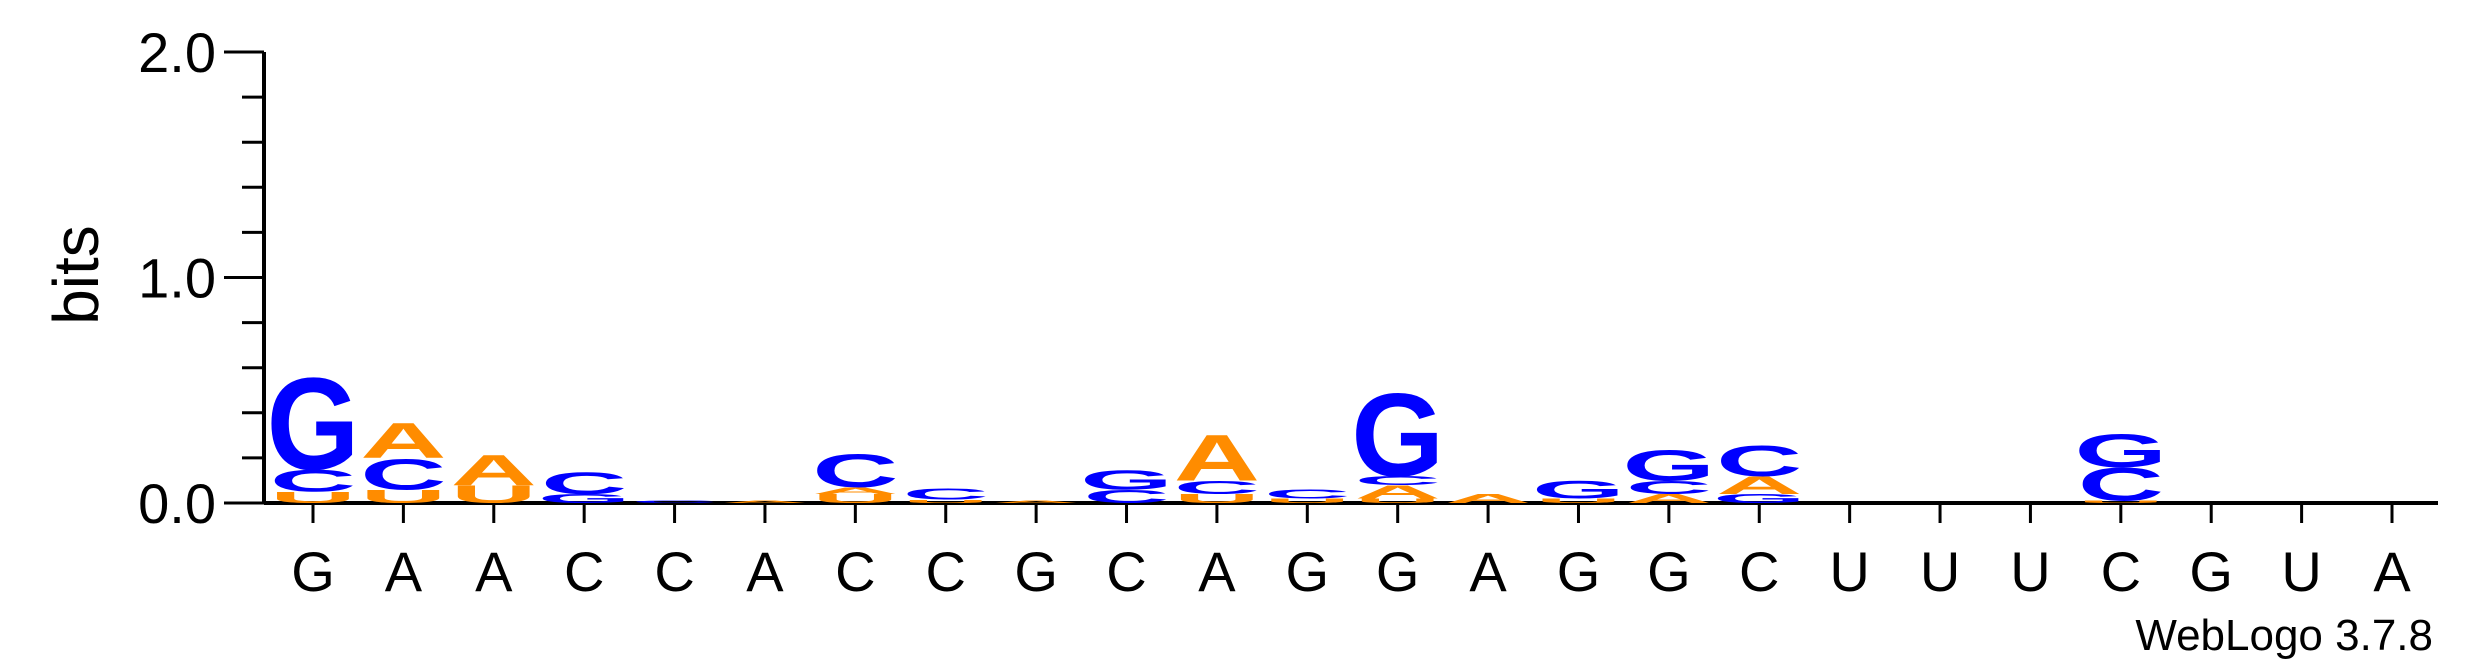 The width and height of the screenshot is (2475, 667). What do you see at coordinates (177, 278) in the screenshot?
I see `y-tick-label: 1.0` at bounding box center [177, 278].